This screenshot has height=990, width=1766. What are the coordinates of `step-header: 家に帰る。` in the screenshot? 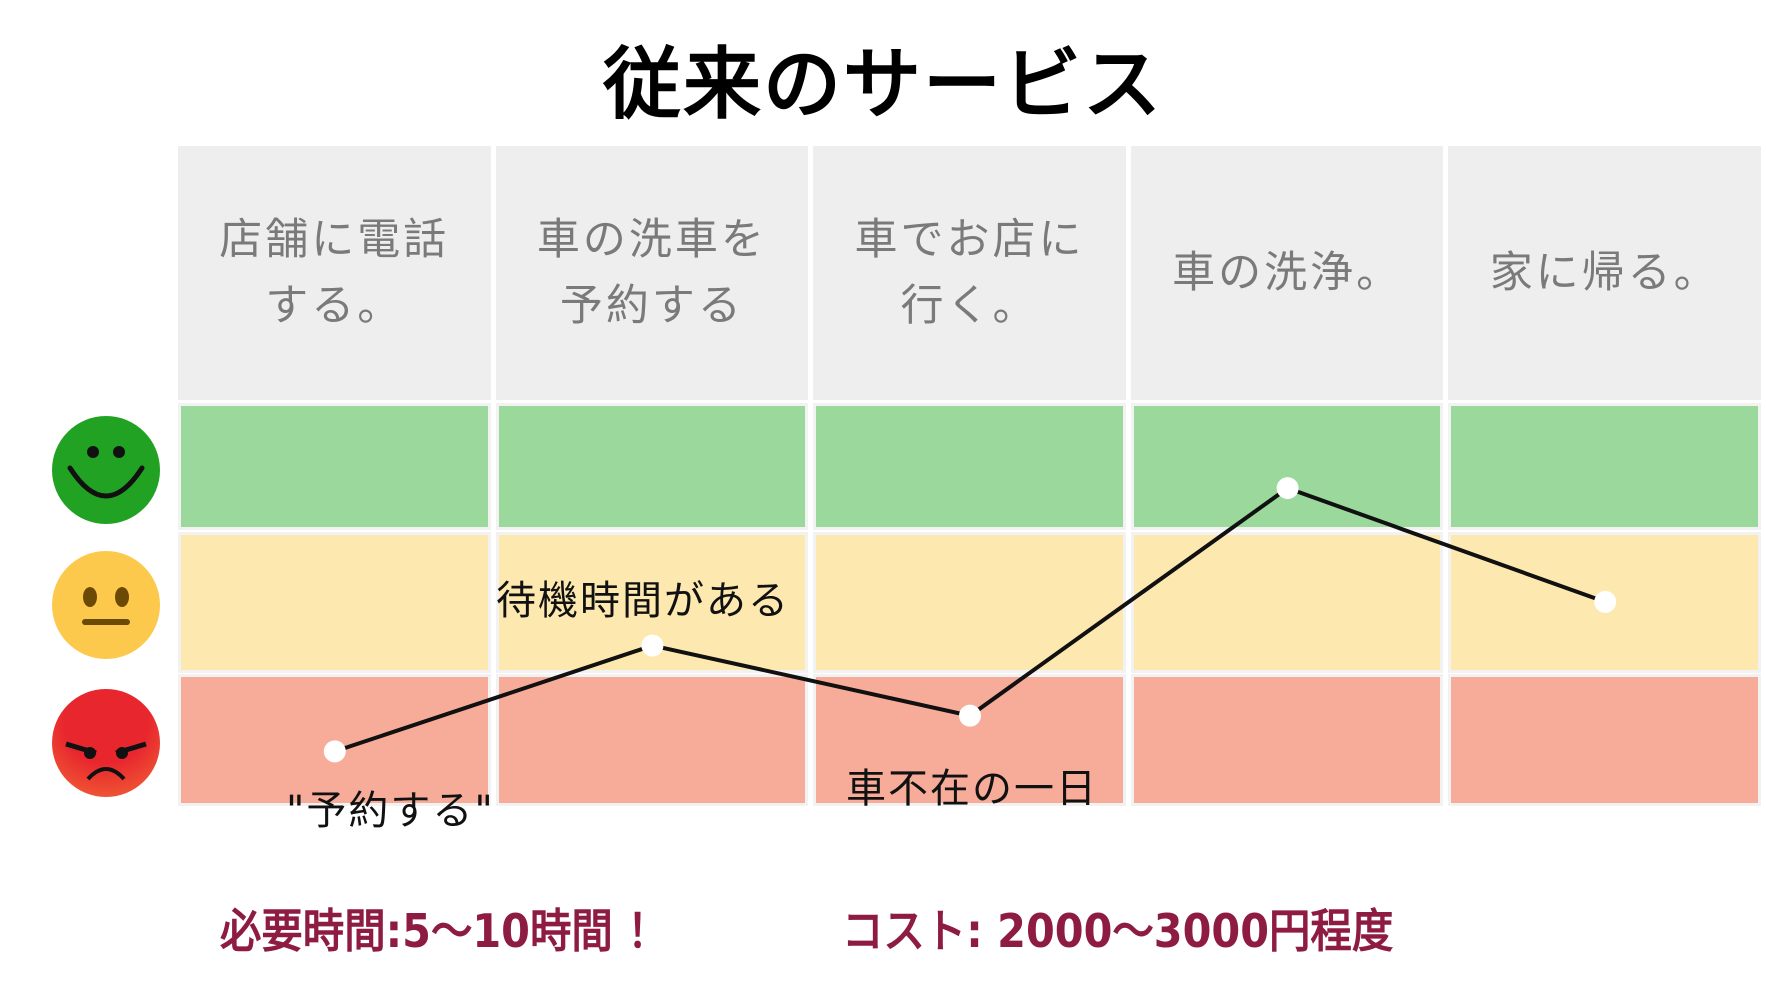 It's located at (1604, 273).